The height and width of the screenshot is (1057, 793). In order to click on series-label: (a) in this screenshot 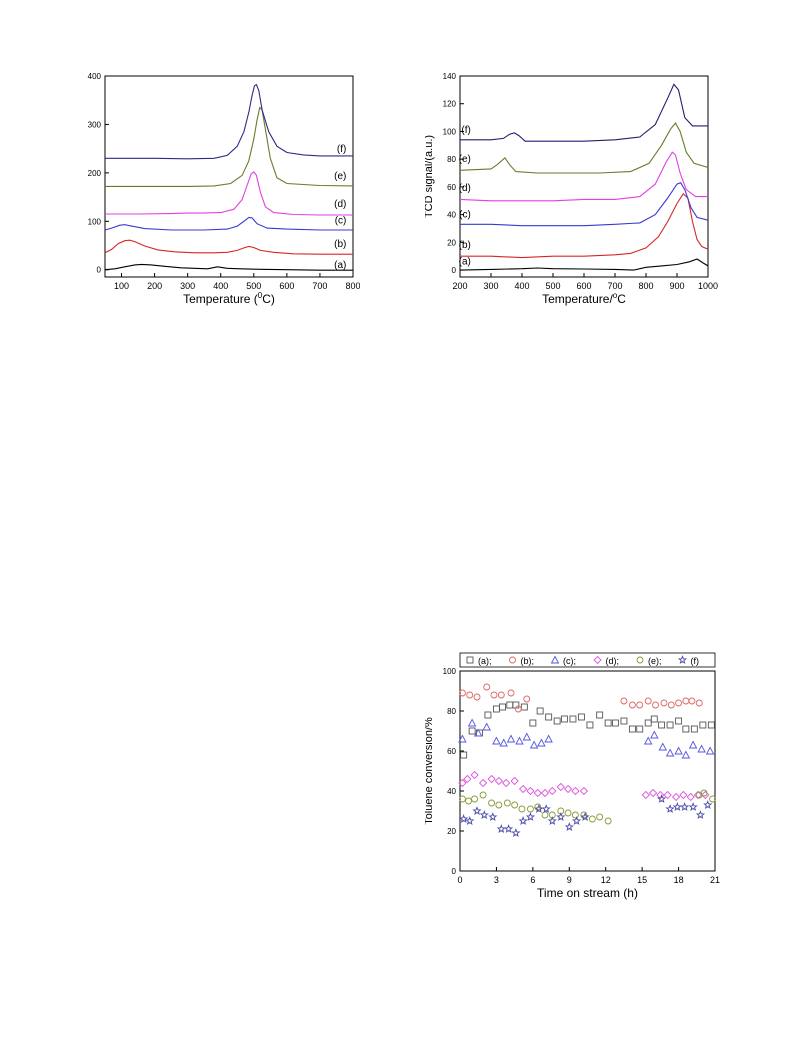, I will do `click(465, 262)`.